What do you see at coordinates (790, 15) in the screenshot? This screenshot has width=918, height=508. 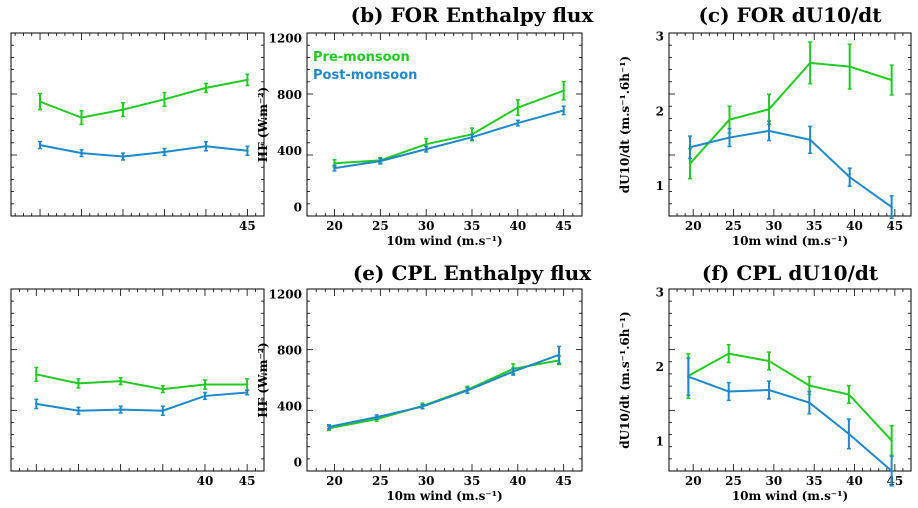 I see `chart-title: (c) FOR dU10/dt` at bounding box center [790, 15].